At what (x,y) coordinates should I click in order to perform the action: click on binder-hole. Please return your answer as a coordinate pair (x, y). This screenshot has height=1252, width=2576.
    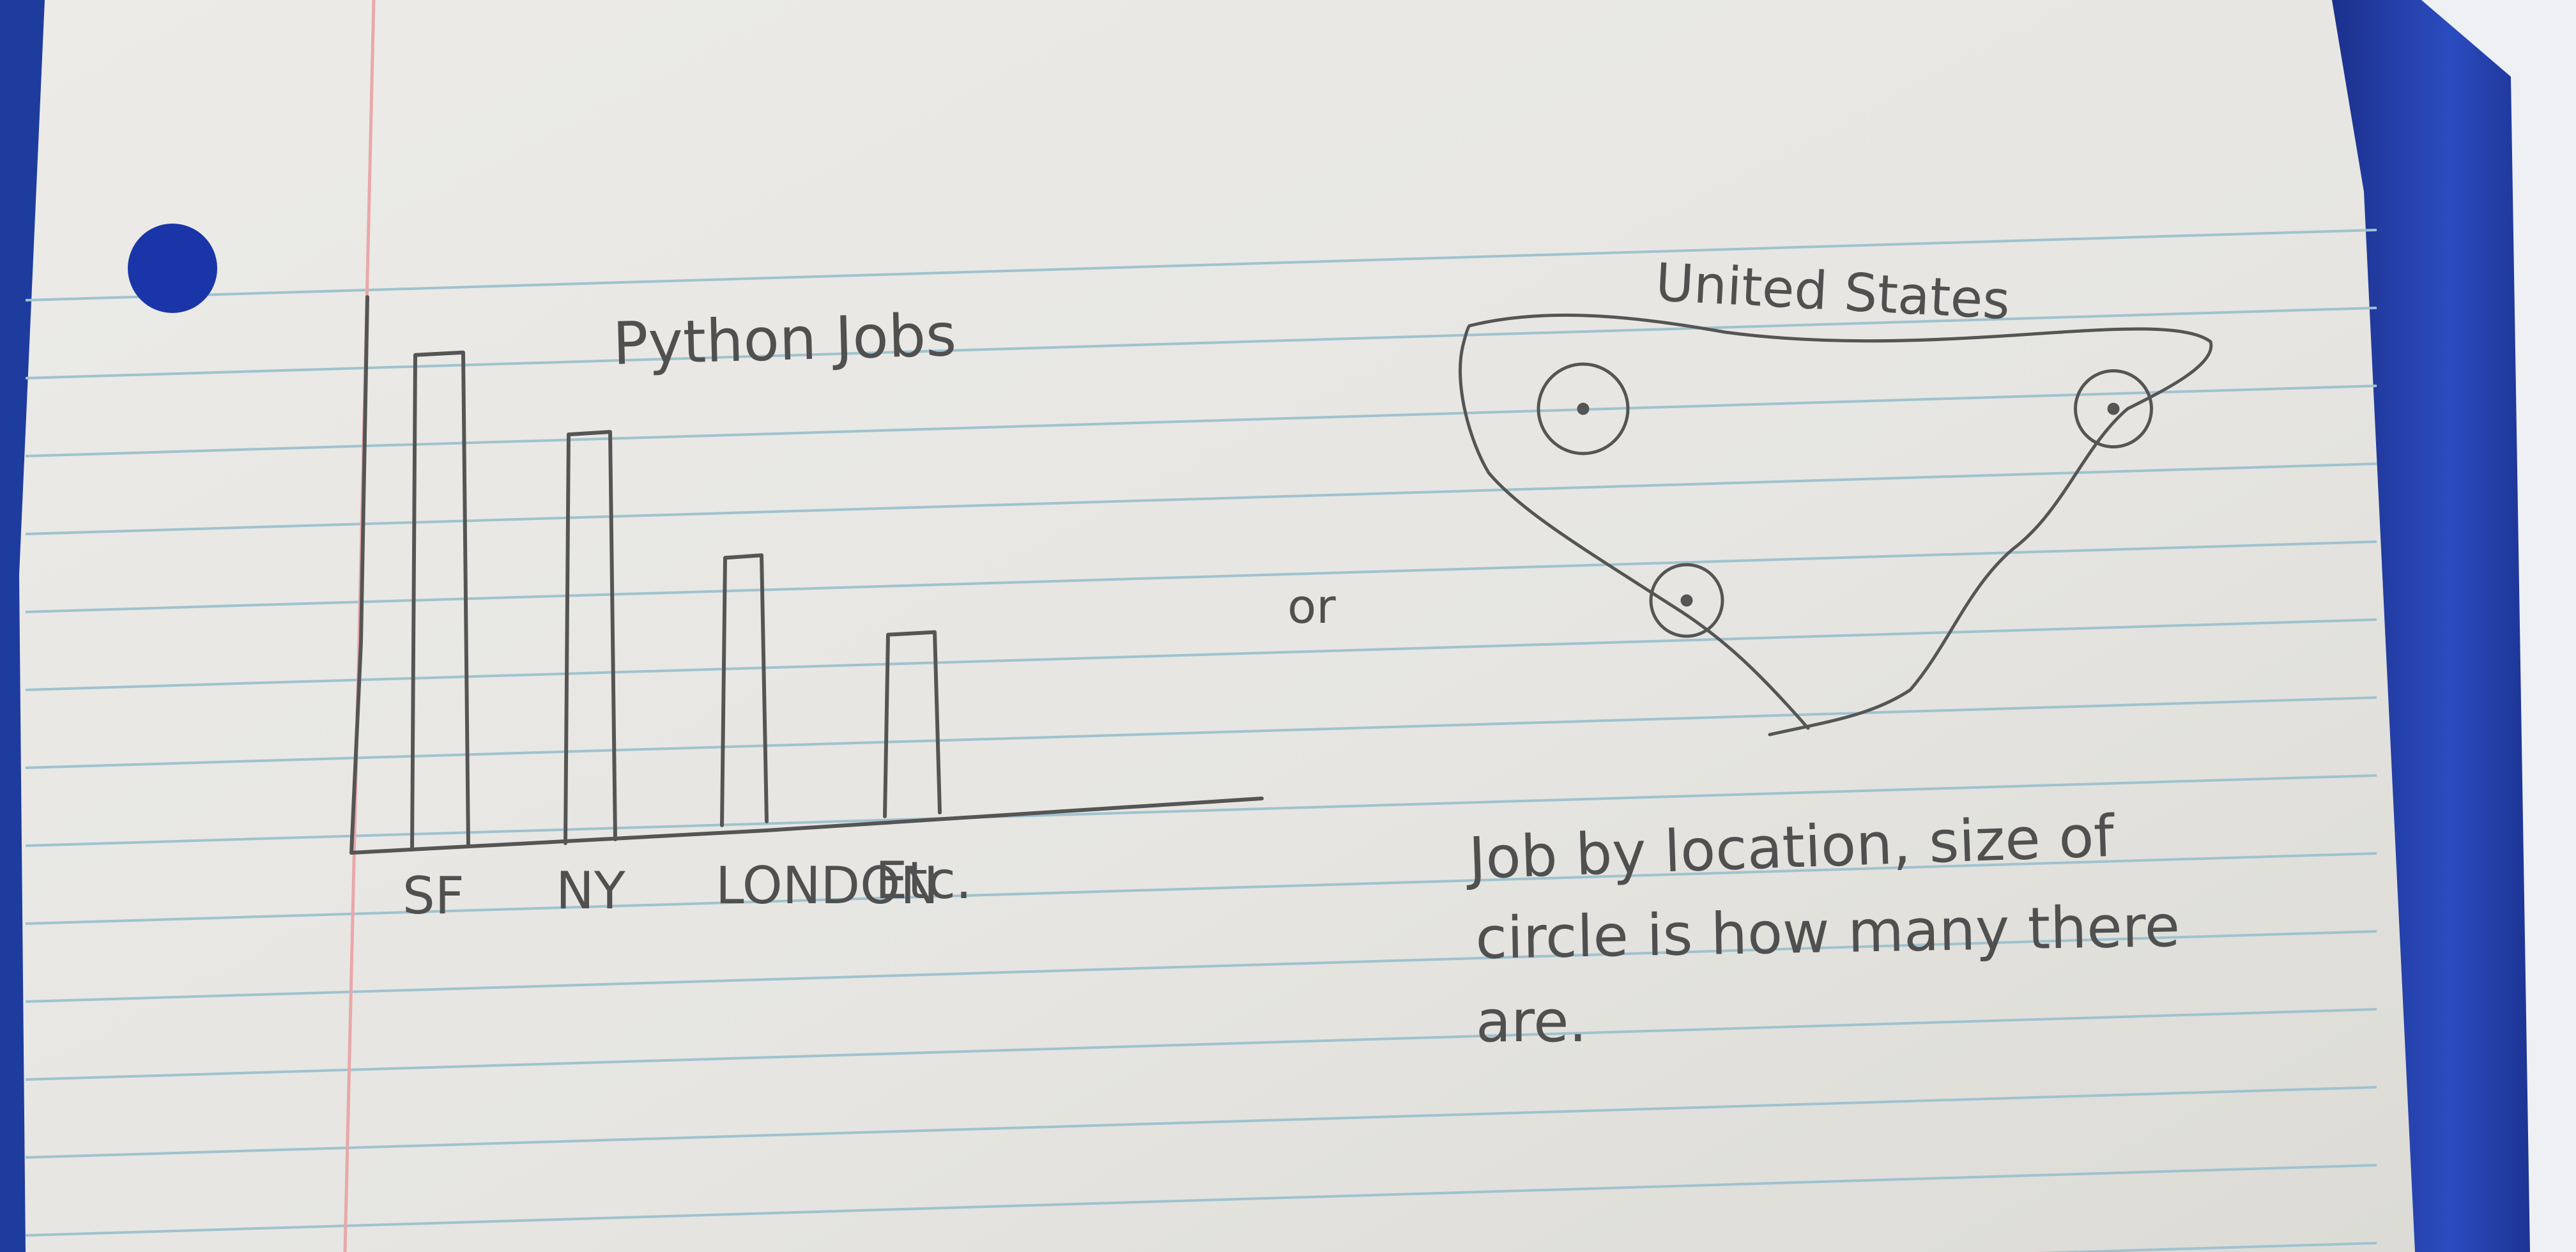
    Looking at the image, I should click on (172, 268).